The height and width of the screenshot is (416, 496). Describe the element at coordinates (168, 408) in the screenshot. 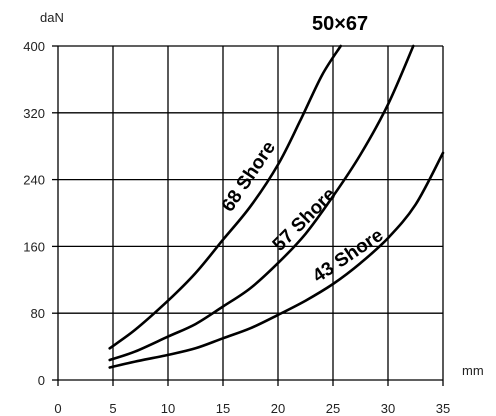

I see `x-tick-label-2: 10` at that location.